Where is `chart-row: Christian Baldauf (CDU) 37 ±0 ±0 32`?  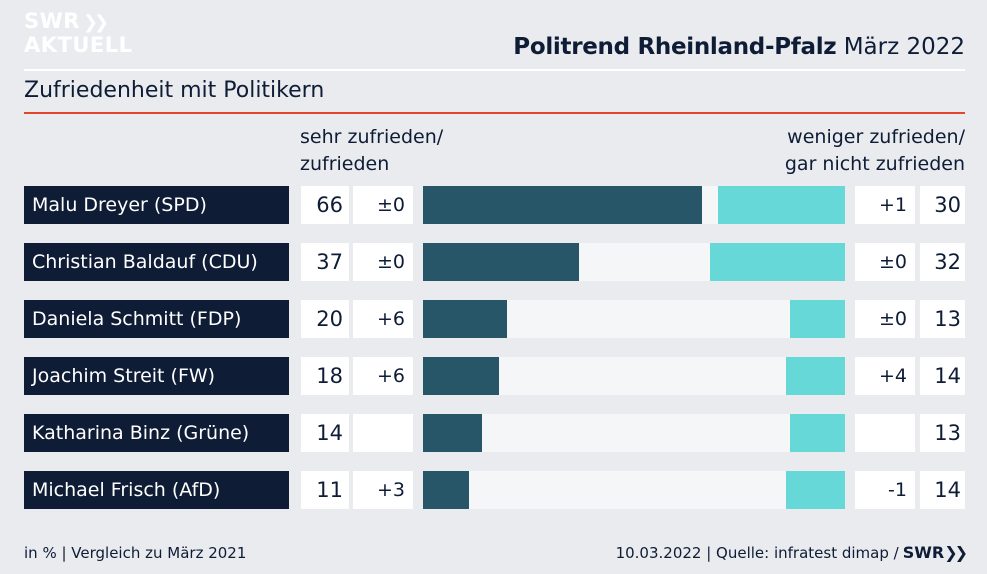 chart-row: Christian Baldauf (CDU) 37 ±0 ±0 32 is located at coordinates (494, 262).